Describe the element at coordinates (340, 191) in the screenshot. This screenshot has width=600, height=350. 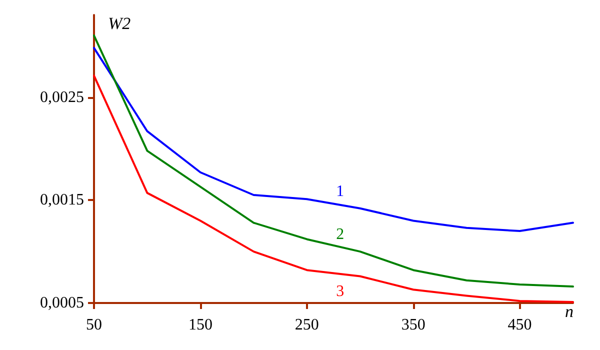
I see `series-label: 1` at that location.